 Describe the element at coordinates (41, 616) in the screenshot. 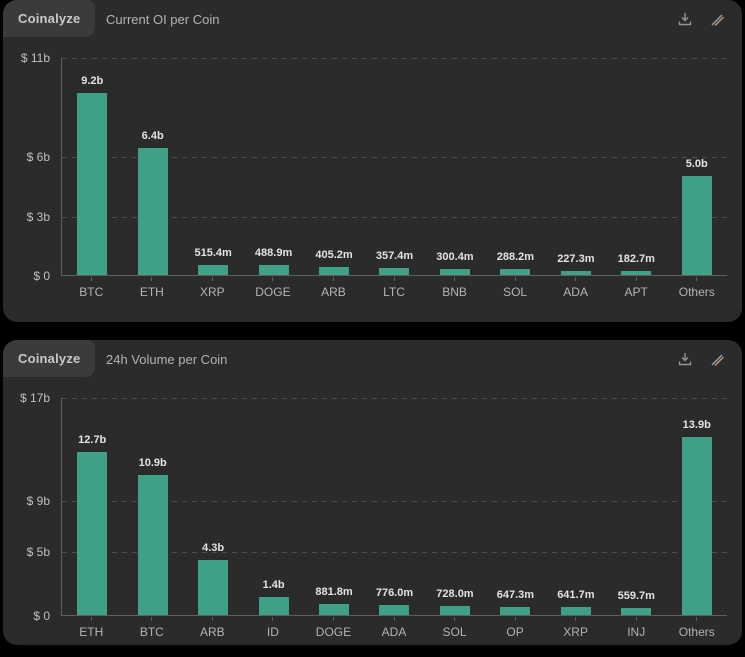

I see `y-axis-tick-label: $ 0` at that location.